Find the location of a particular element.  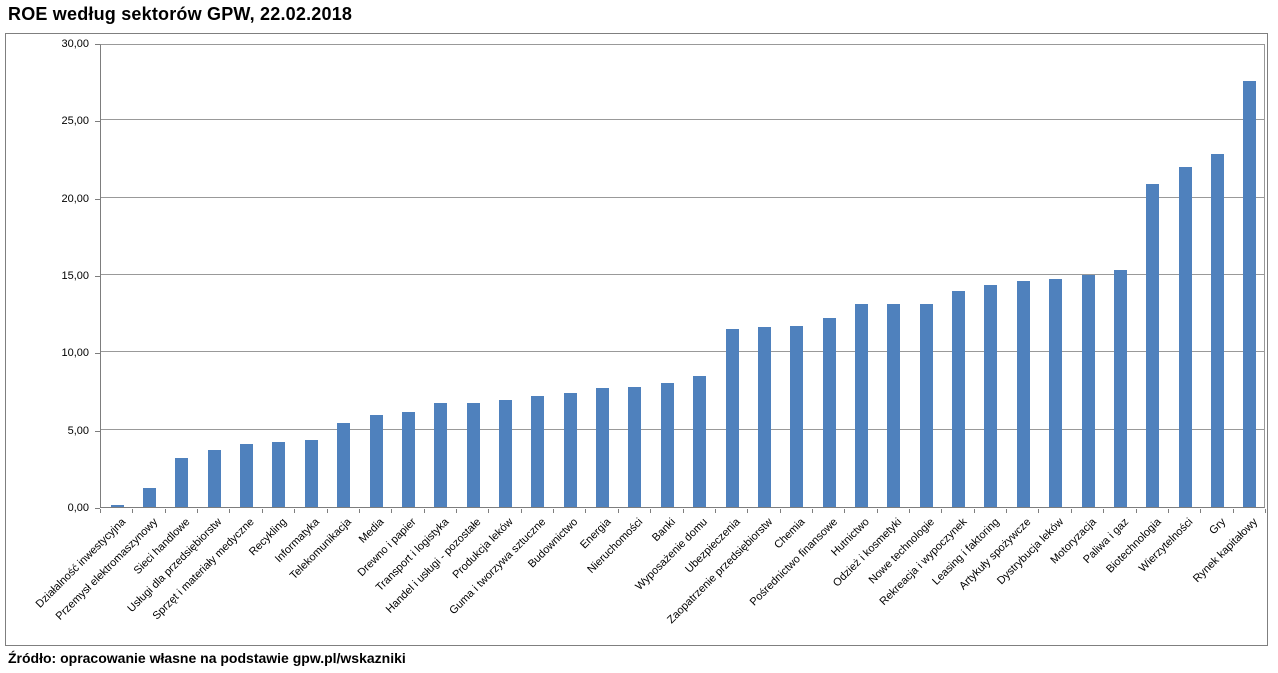

y-axis-label: 10,00 is located at coordinates (75, 353).